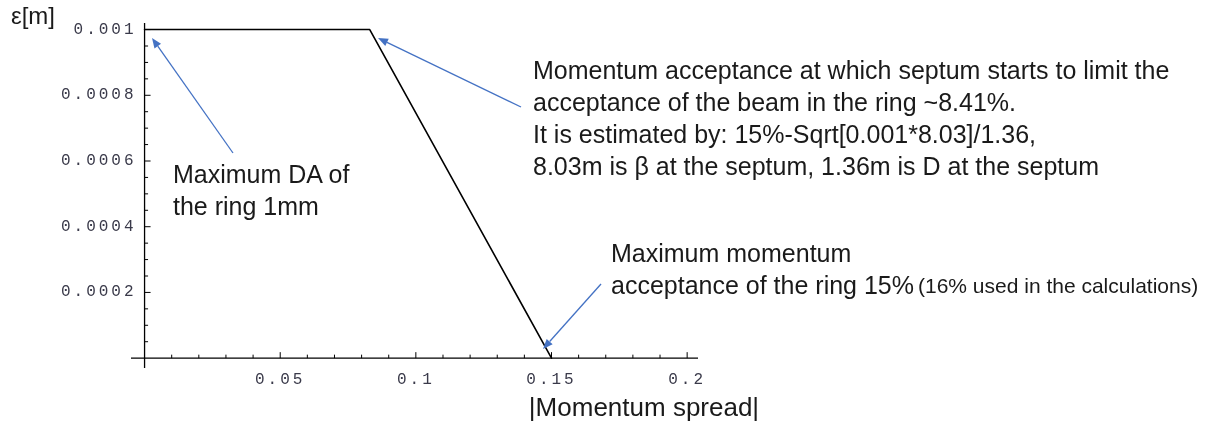 Image resolution: width=1212 pixels, height=426 pixels. Describe the element at coordinates (687, 380) in the screenshot. I see `x-tick-label: 0.2` at that location.